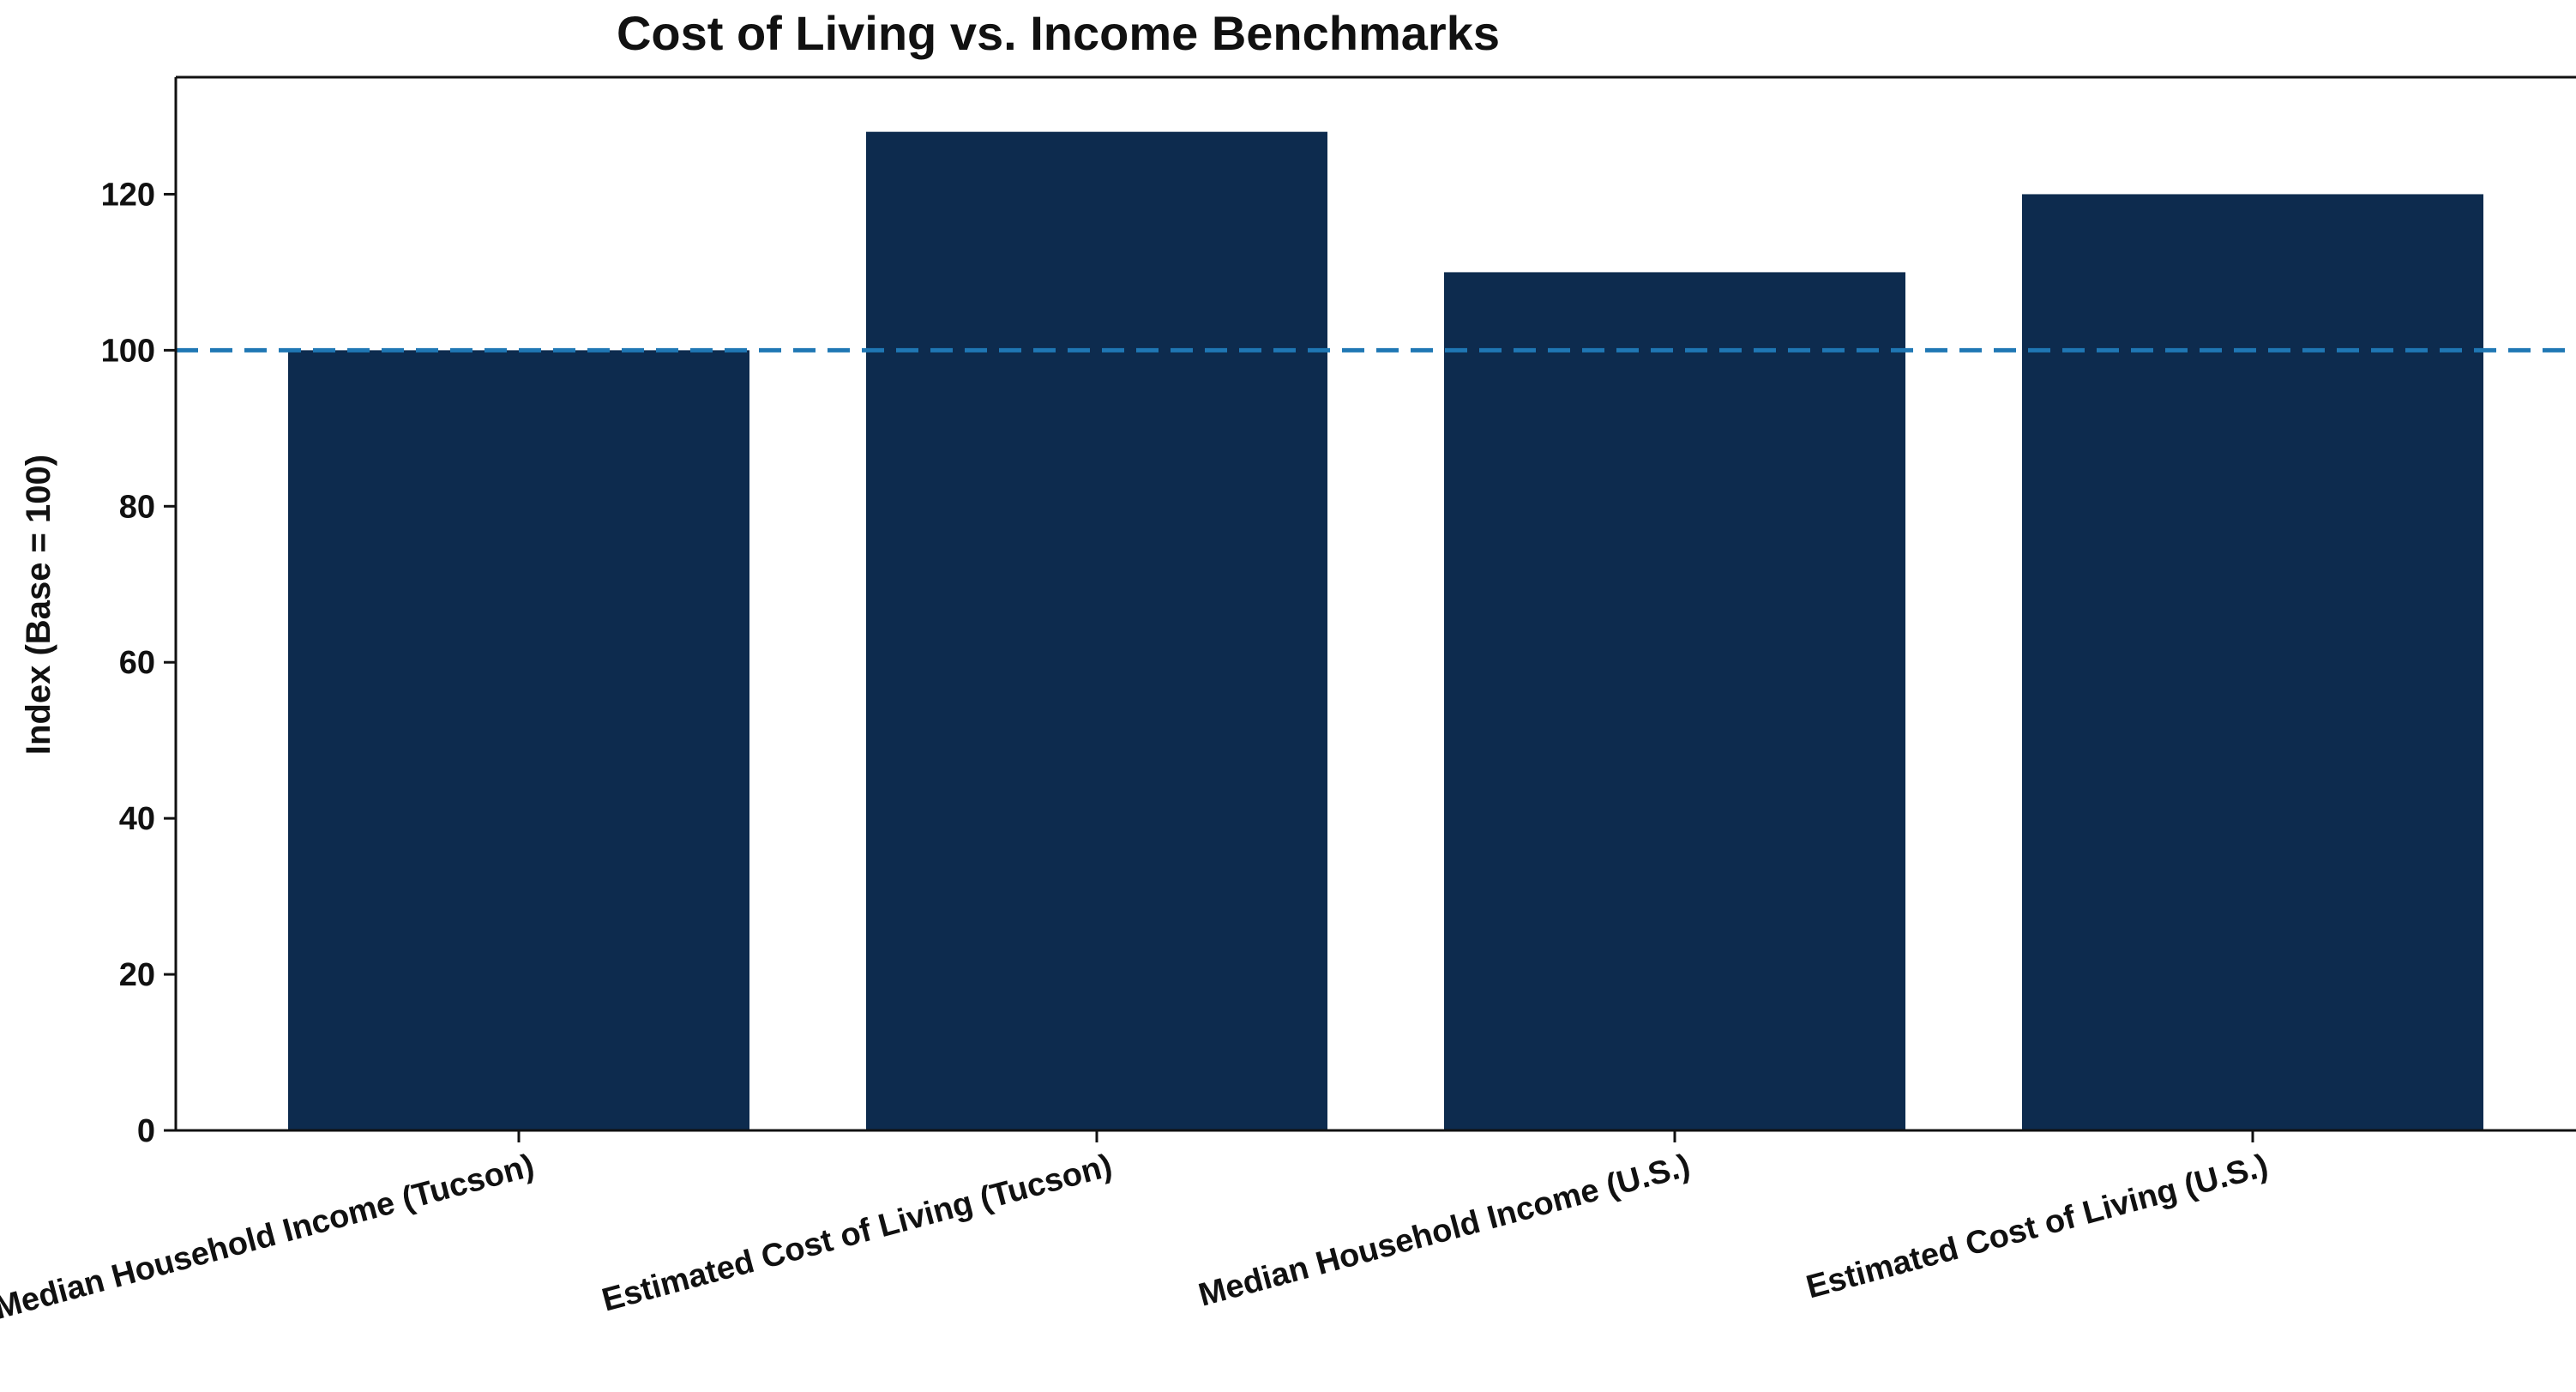 The image size is (2576, 1392). What do you see at coordinates (137, 975) in the screenshot?
I see `y-tick-label: 20` at bounding box center [137, 975].